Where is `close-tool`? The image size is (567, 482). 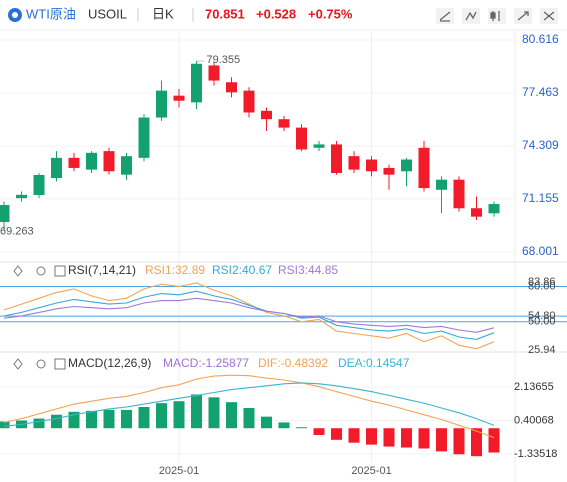 close-tool is located at coordinates (549, 16).